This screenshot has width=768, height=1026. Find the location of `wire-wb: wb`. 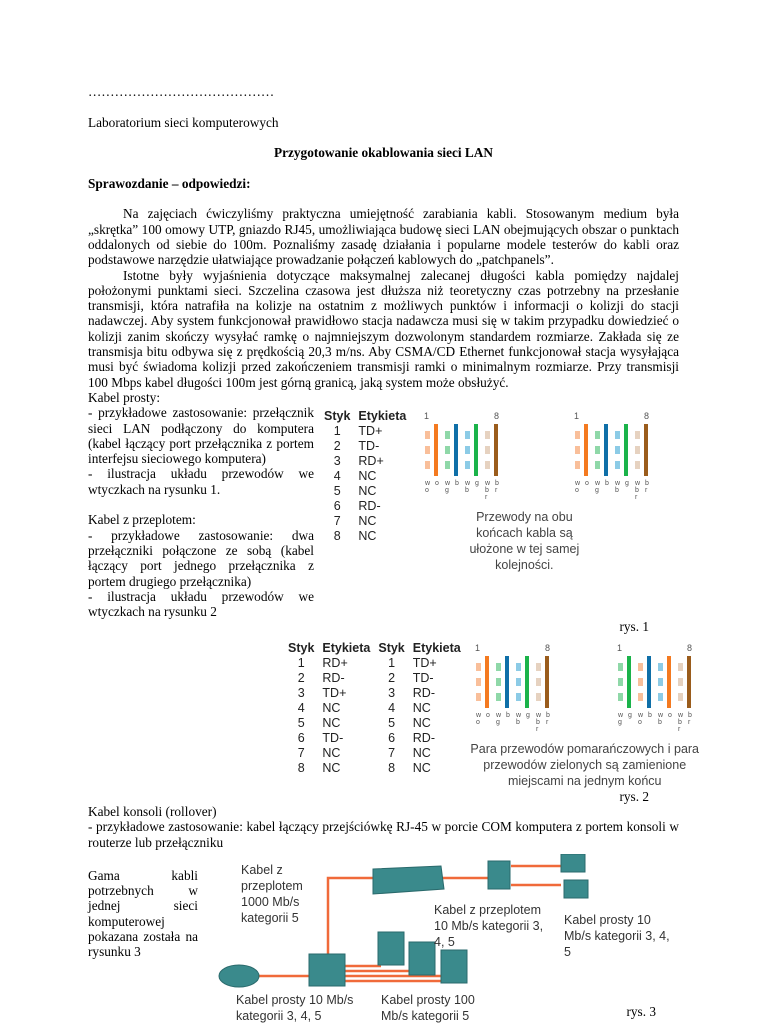

wire-wb: wb is located at coordinates (518, 694).